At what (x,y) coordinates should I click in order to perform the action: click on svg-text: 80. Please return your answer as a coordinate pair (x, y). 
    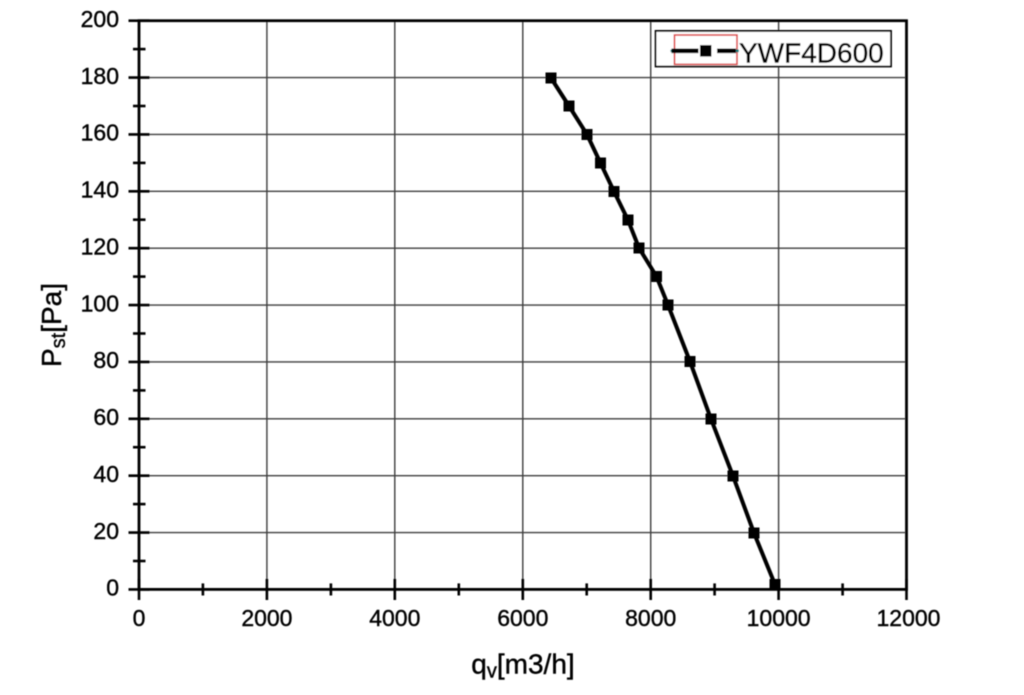
    Looking at the image, I should click on (106, 360).